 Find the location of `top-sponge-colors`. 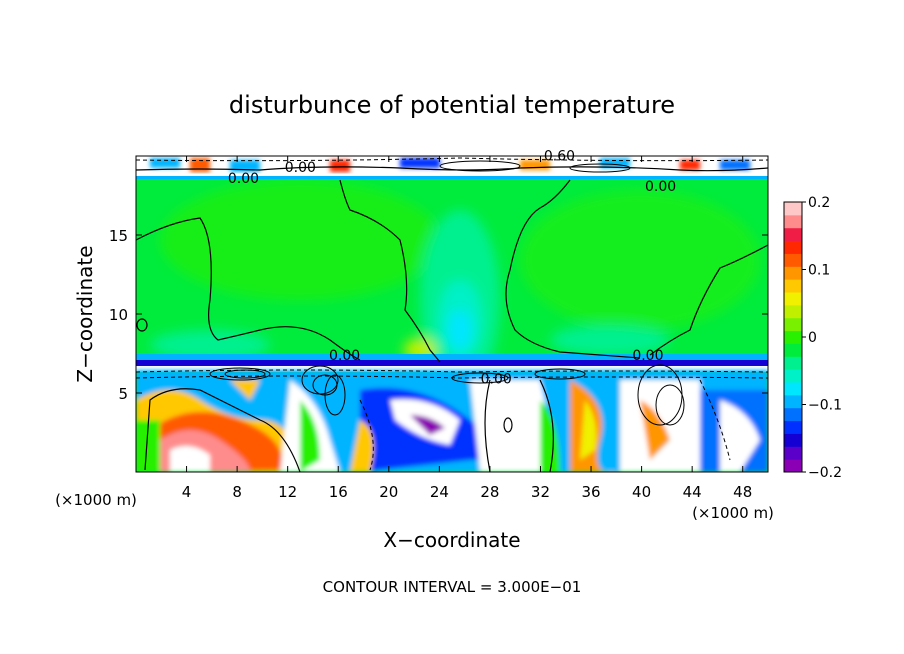

top-sponge-colors is located at coordinates (450, 165).